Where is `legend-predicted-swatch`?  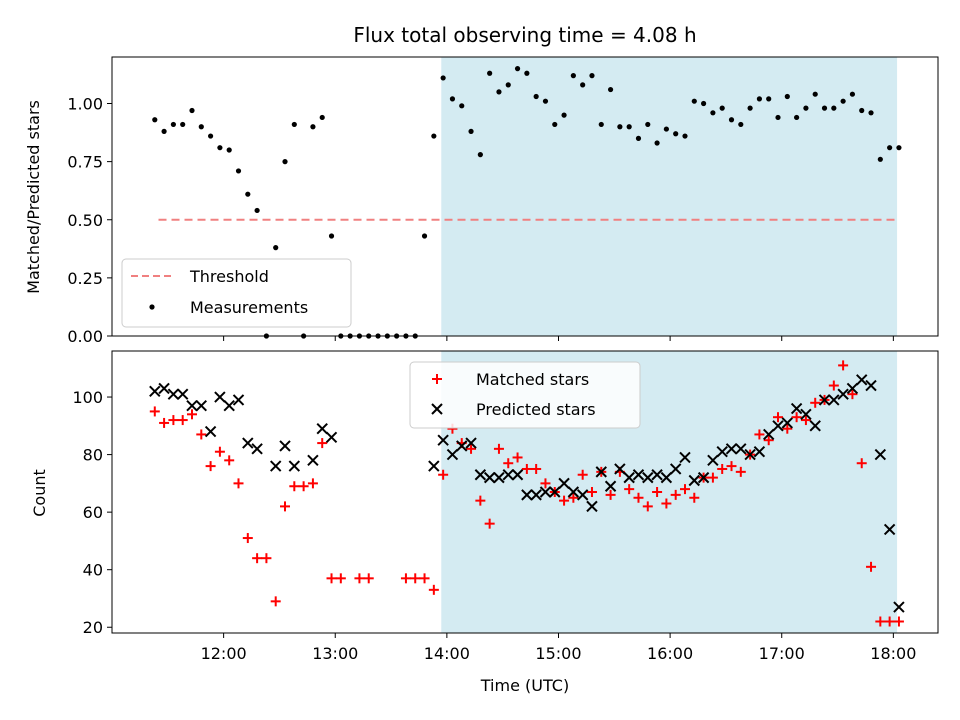
legend-predicted-swatch is located at coordinates (437, 409).